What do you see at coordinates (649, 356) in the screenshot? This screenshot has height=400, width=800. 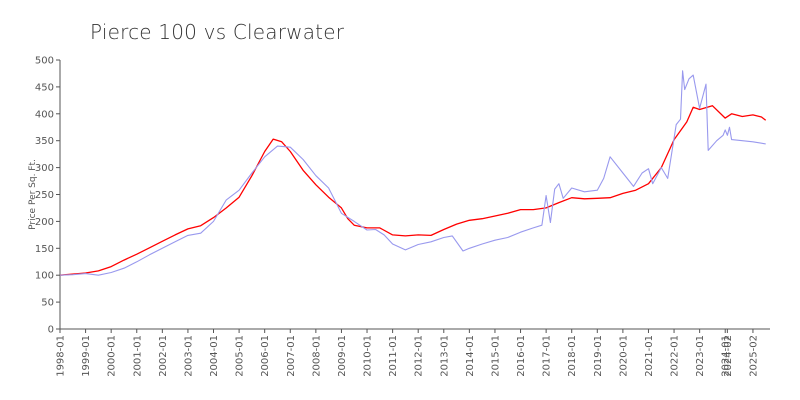 I see `x-tick-label: 2021-01` at bounding box center [649, 356].